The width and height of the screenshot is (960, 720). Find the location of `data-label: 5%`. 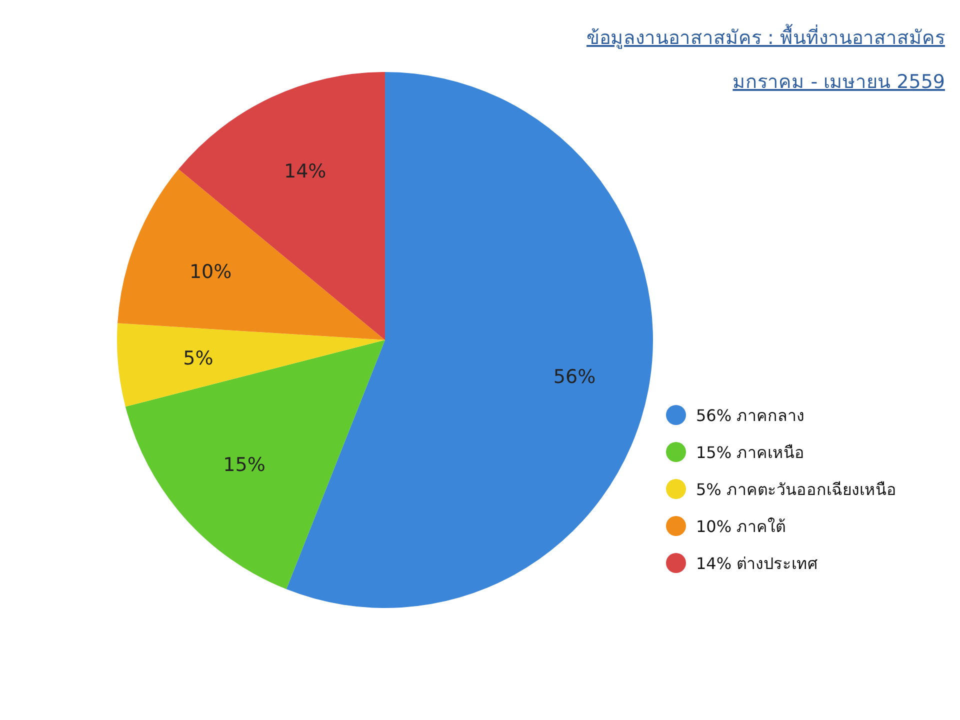

data-label: 5% is located at coordinates (198, 359).